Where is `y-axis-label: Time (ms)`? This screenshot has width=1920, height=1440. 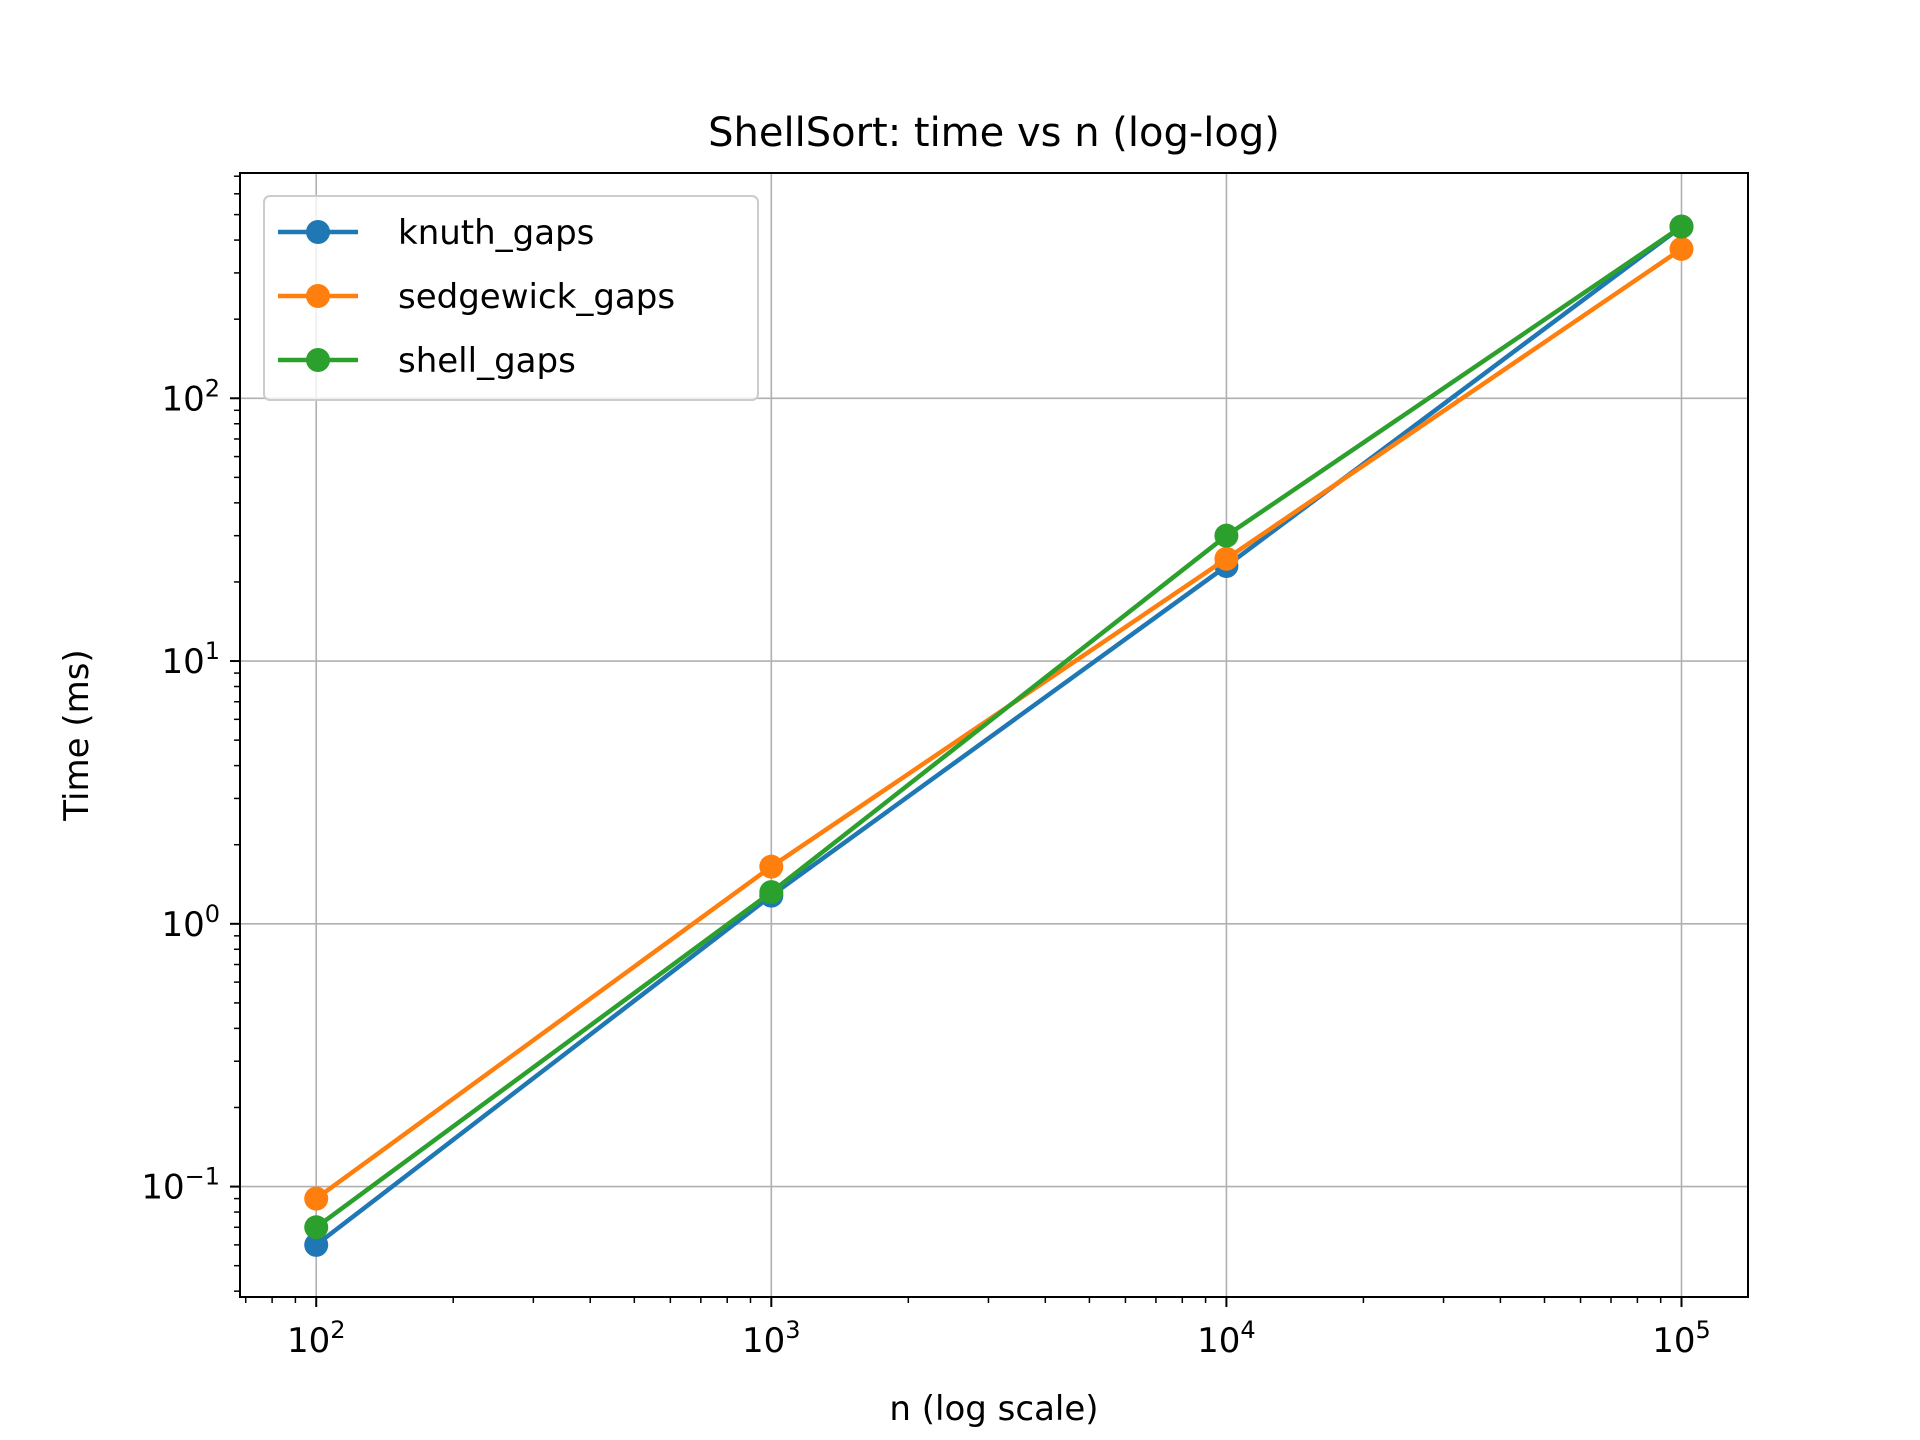 y-axis-label: Time (ms) is located at coordinates (77, 735).